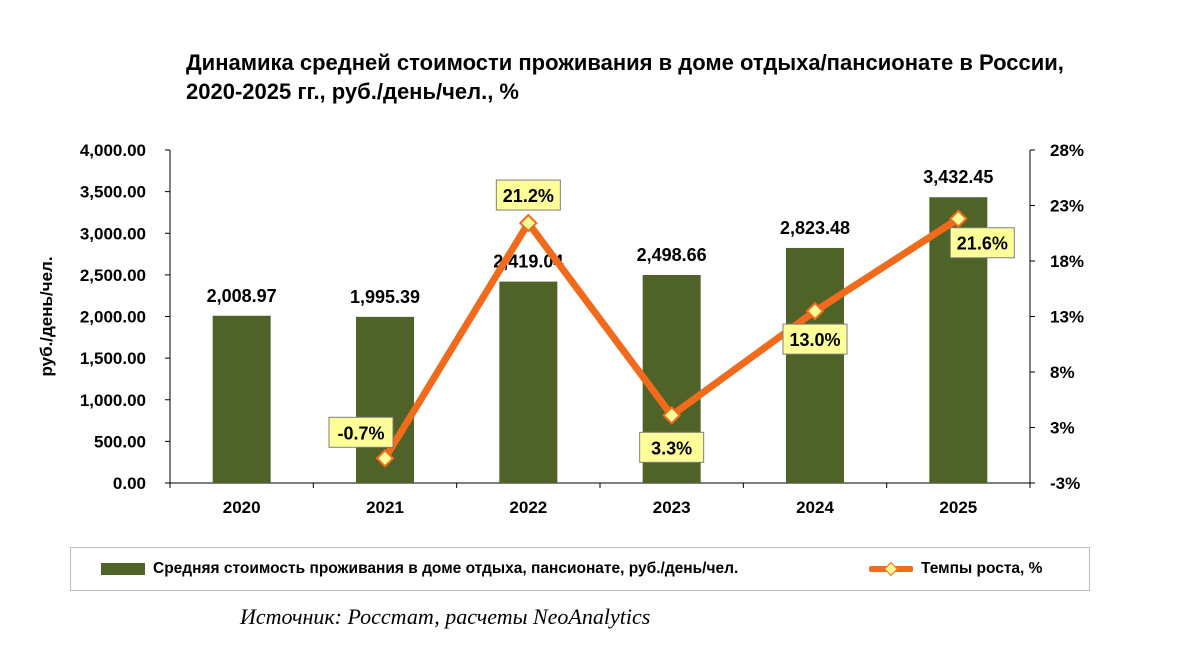 The height and width of the screenshot is (652, 1200). Describe the element at coordinates (385, 297) in the screenshot. I see `bar-data-label: 1,995.39` at that location.